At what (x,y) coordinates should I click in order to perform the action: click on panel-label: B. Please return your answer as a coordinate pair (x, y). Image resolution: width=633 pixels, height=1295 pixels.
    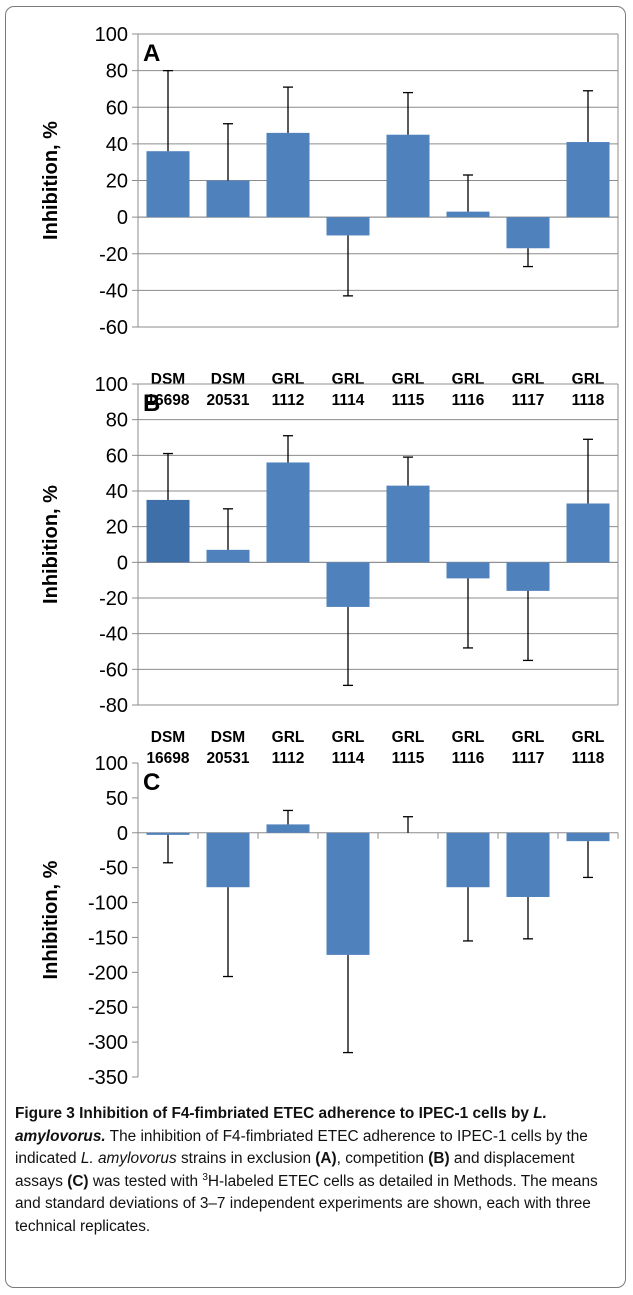
    Looking at the image, I should click on (151, 403).